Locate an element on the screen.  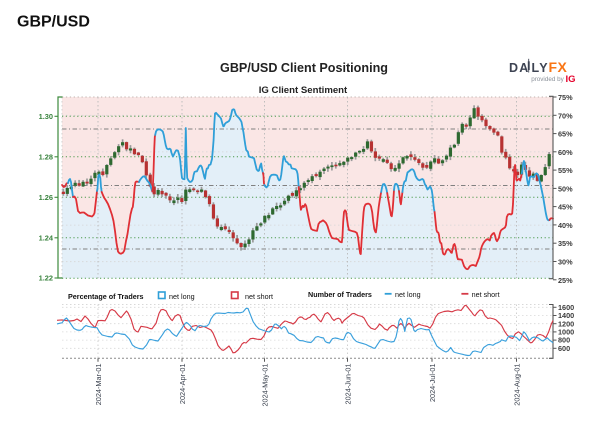
svg-text: 75% is located at coordinates (565, 97).